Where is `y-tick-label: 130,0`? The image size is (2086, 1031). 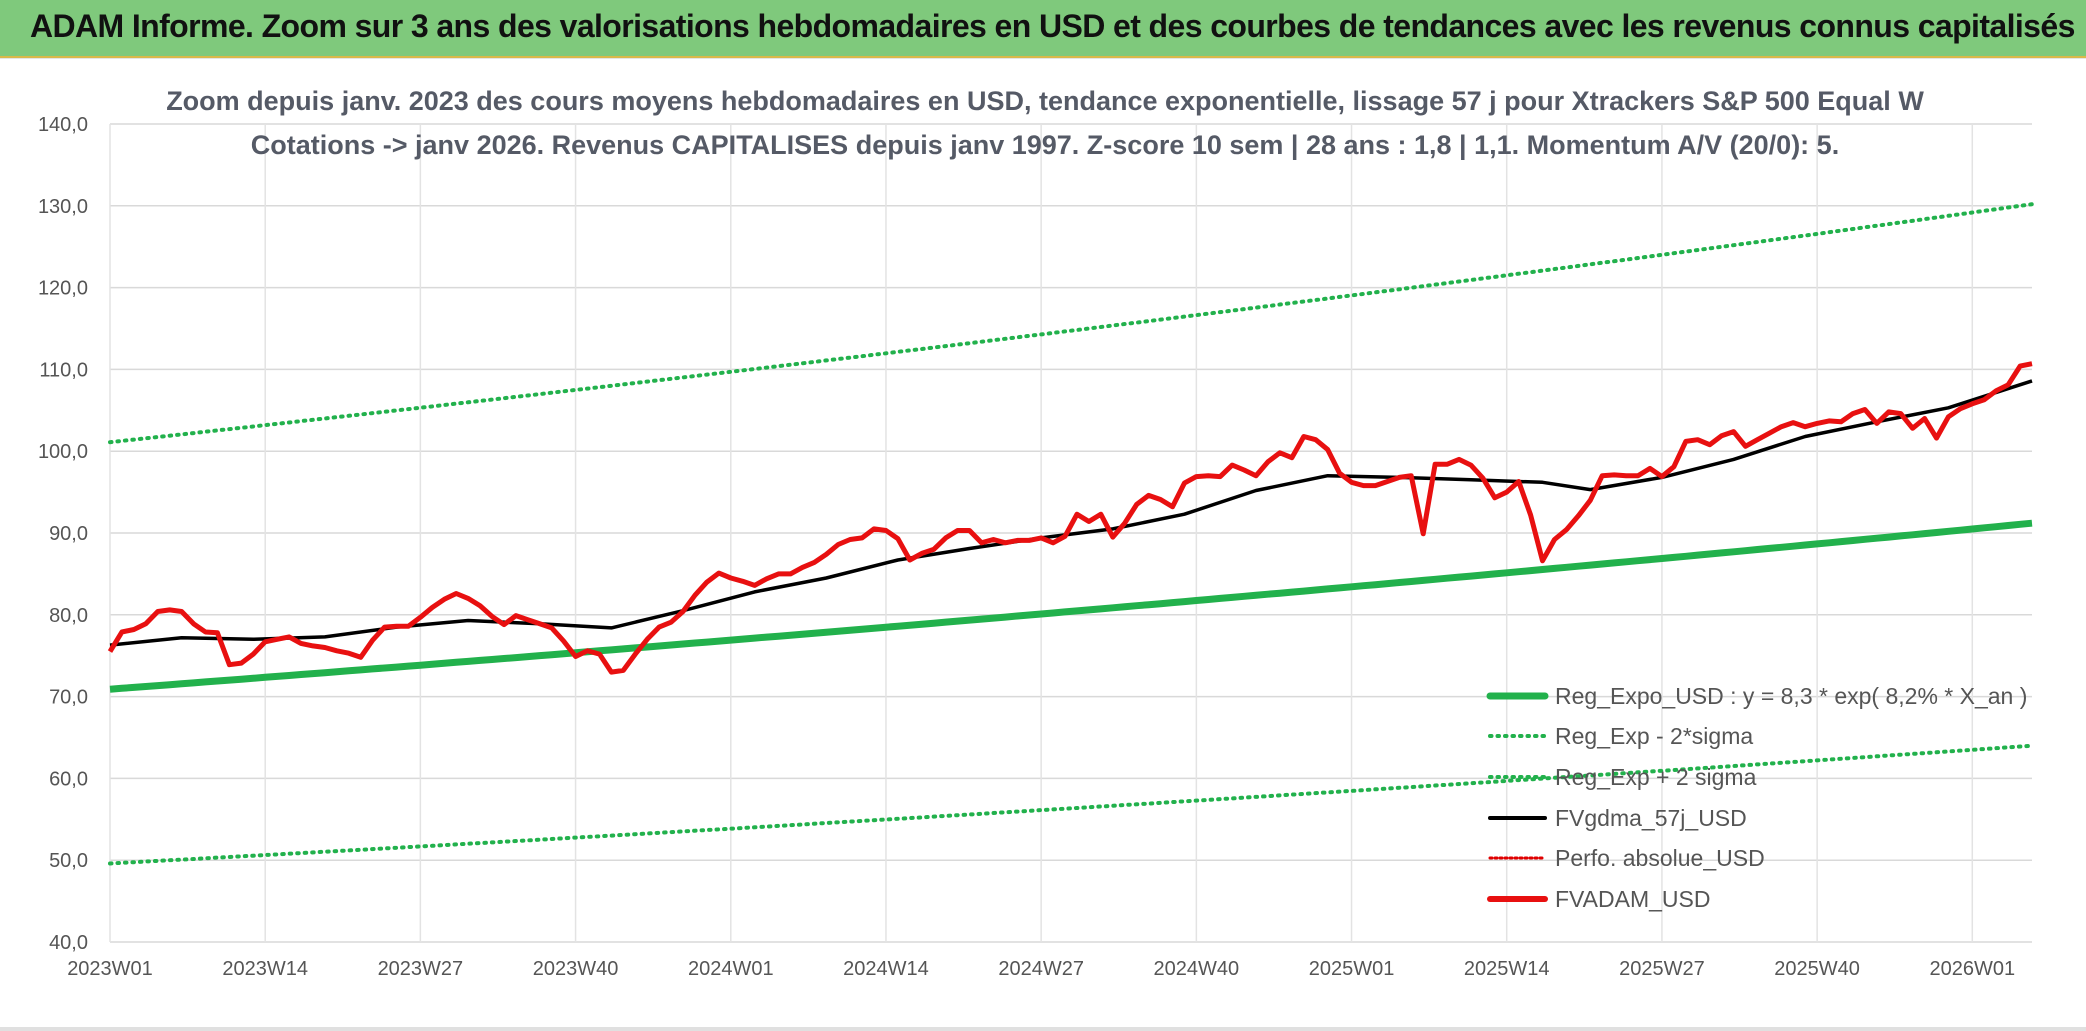 y-tick-label: 130,0 is located at coordinates (63, 207).